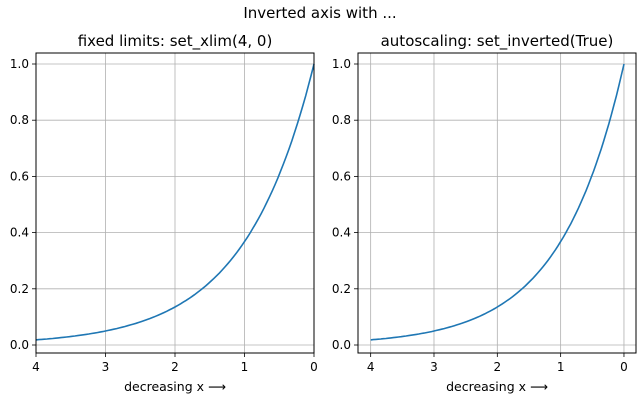  What do you see at coordinates (497, 41) in the screenshot?
I see `axes-title: autoscaling: set_inverted(True)` at bounding box center [497, 41].